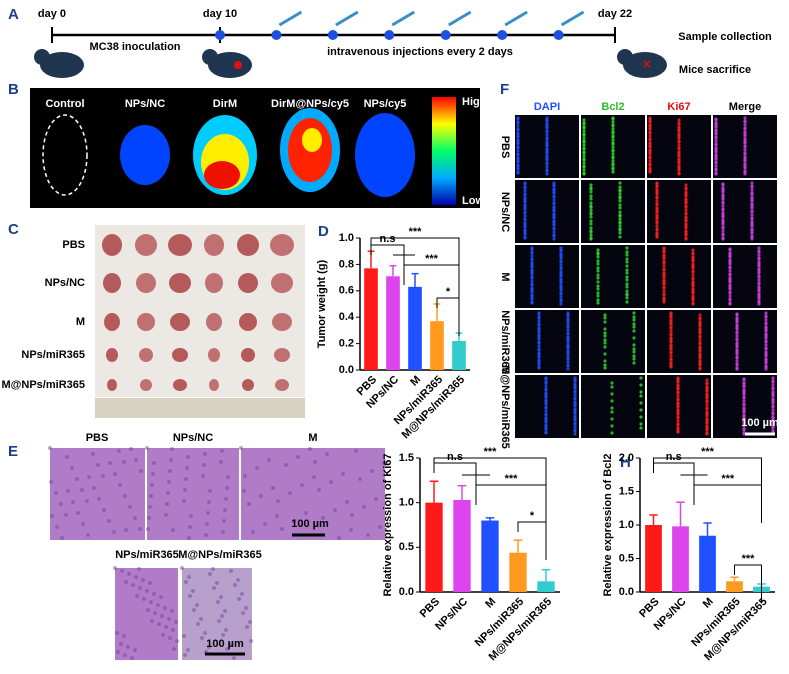  What do you see at coordinates (727, 503) in the screenshot?
I see `significance-bracket` at bounding box center [727, 503].